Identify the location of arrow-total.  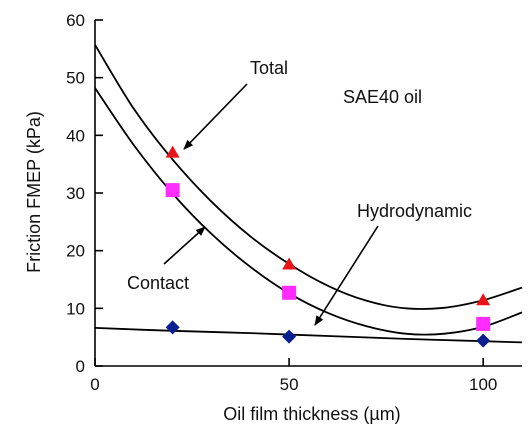
(215, 116).